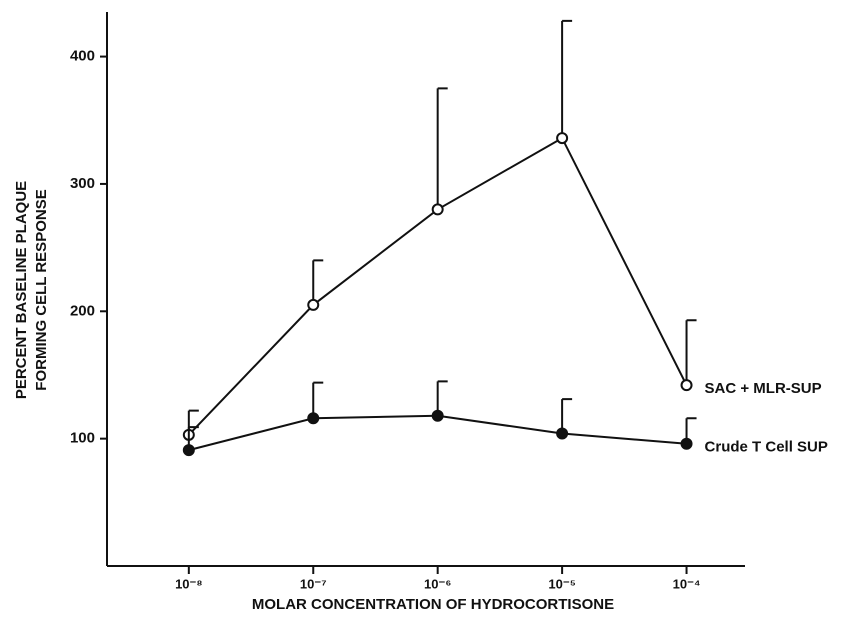 This screenshot has width=867, height=619. Describe the element at coordinates (437, 583) in the screenshot. I see `x-tick-label: 10⁻⁶` at that location.